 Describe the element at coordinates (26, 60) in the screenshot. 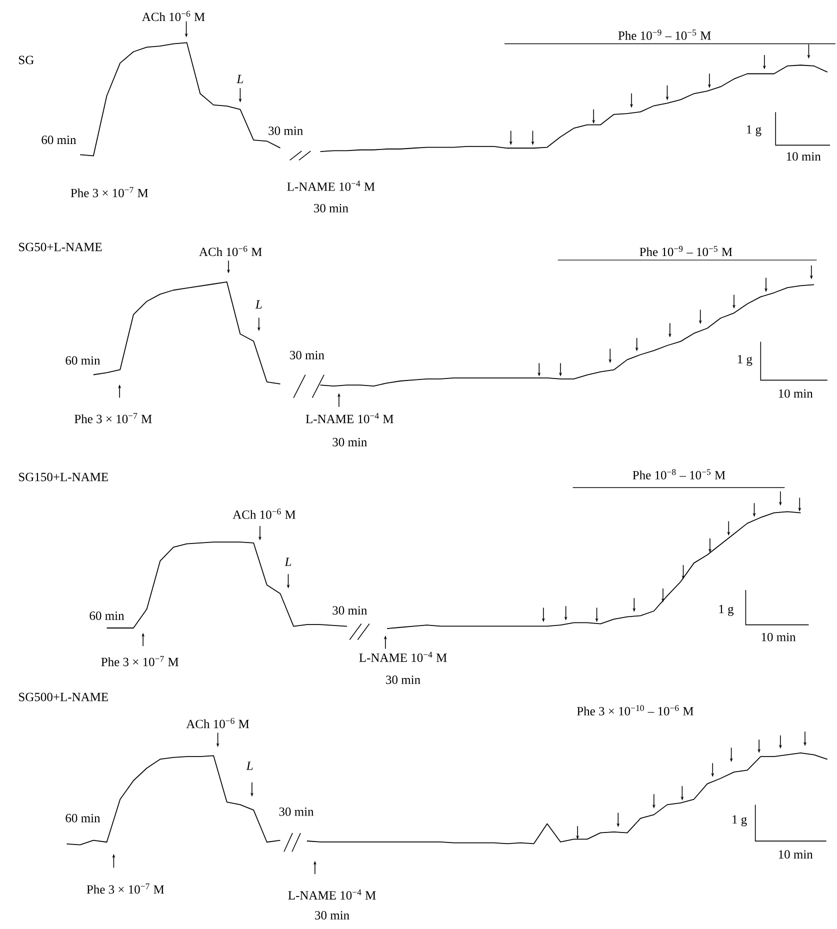

I see `text: SG` at that location.